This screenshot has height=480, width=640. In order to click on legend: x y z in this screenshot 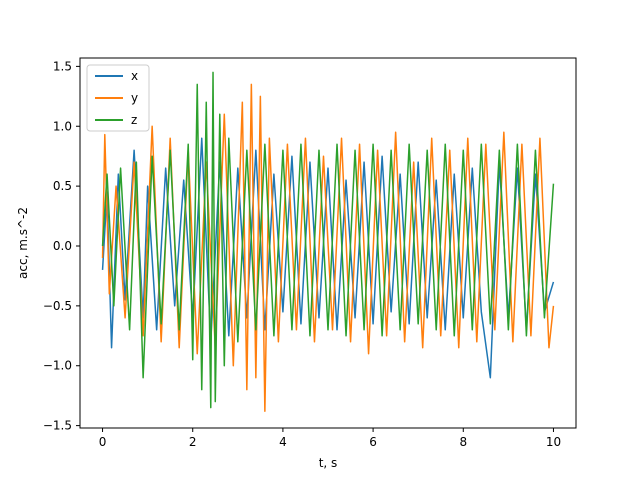, I will do `click(118, 98)`.